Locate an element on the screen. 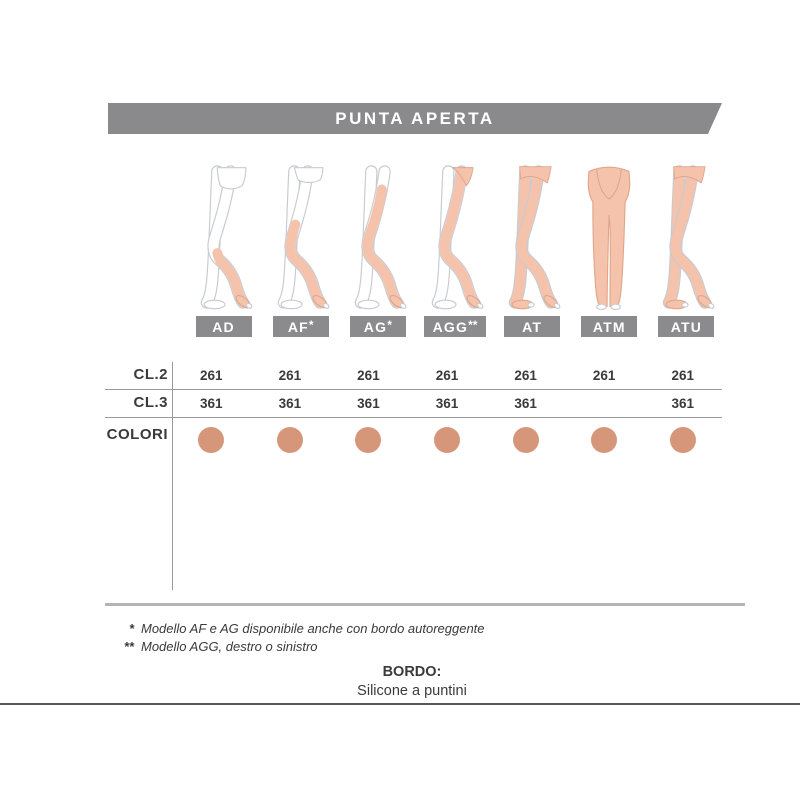 The height and width of the screenshot is (800, 800). leg-illustration-ad-knee-high is located at coordinates (223, 236).